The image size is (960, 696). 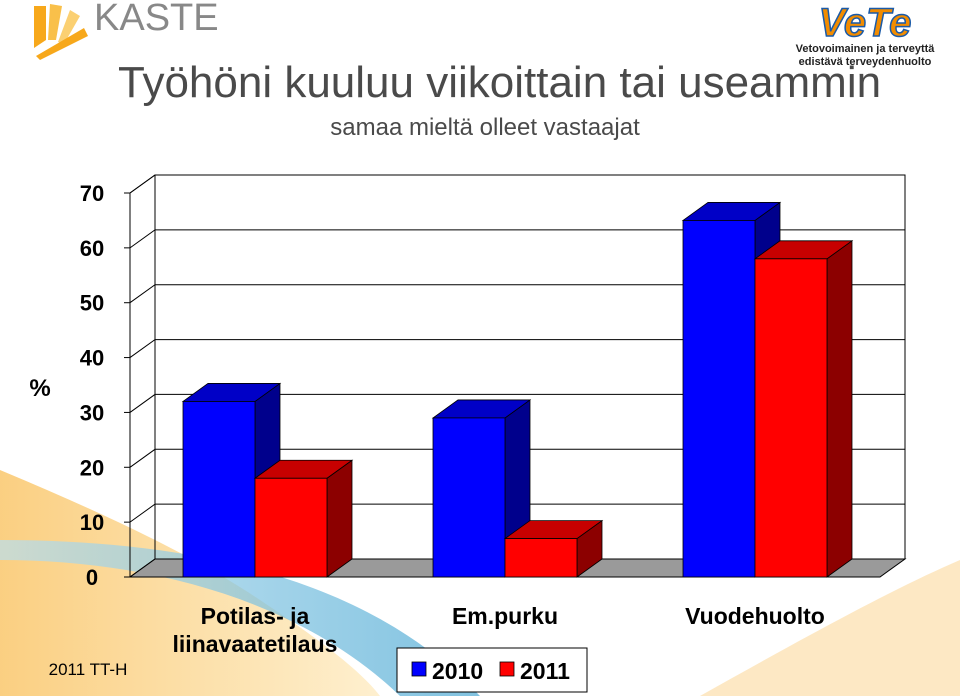 What do you see at coordinates (92, 358) in the screenshot?
I see `y-tick-label: 40` at bounding box center [92, 358].